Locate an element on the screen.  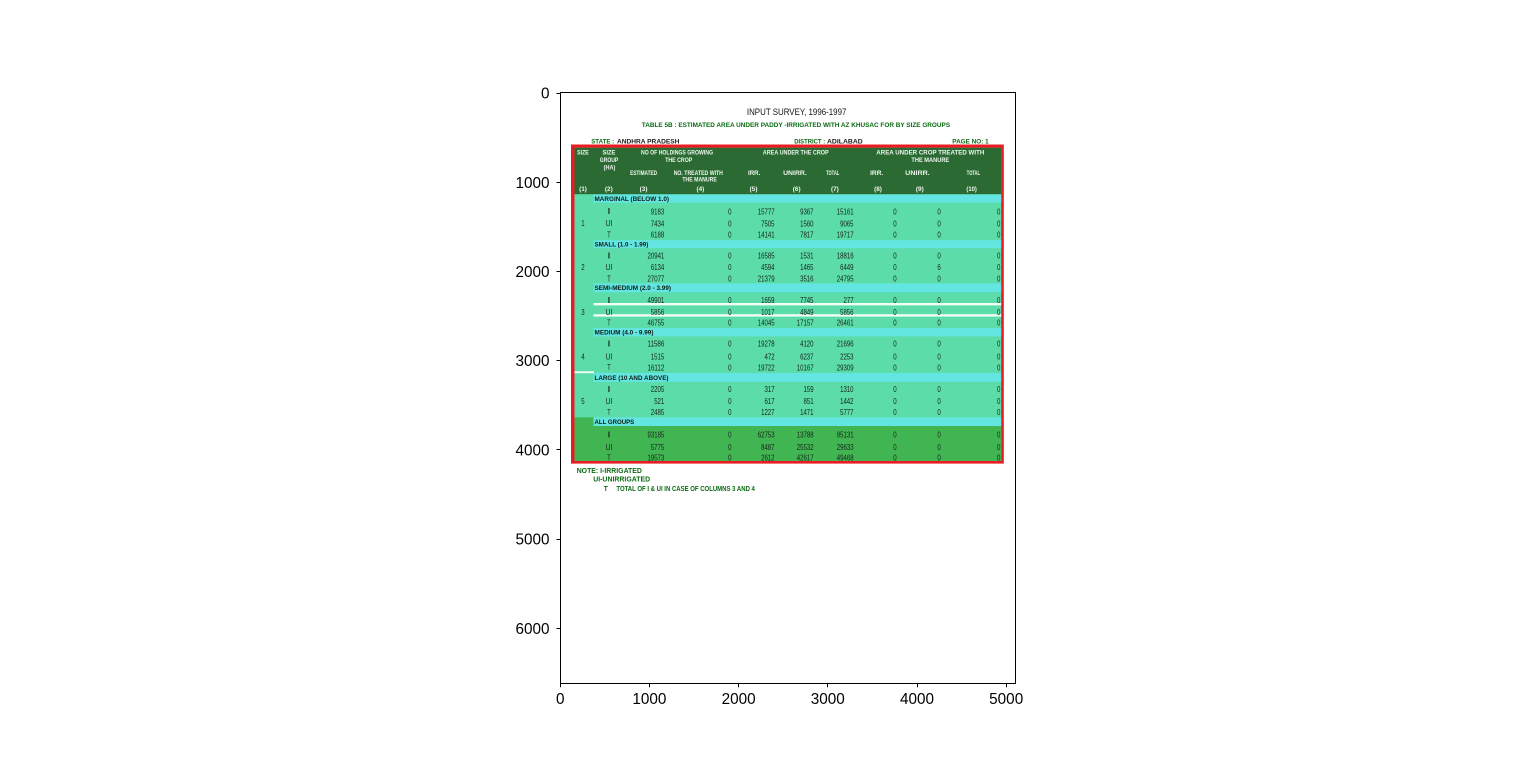
svg-text: 14045 is located at coordinates (766, 323).